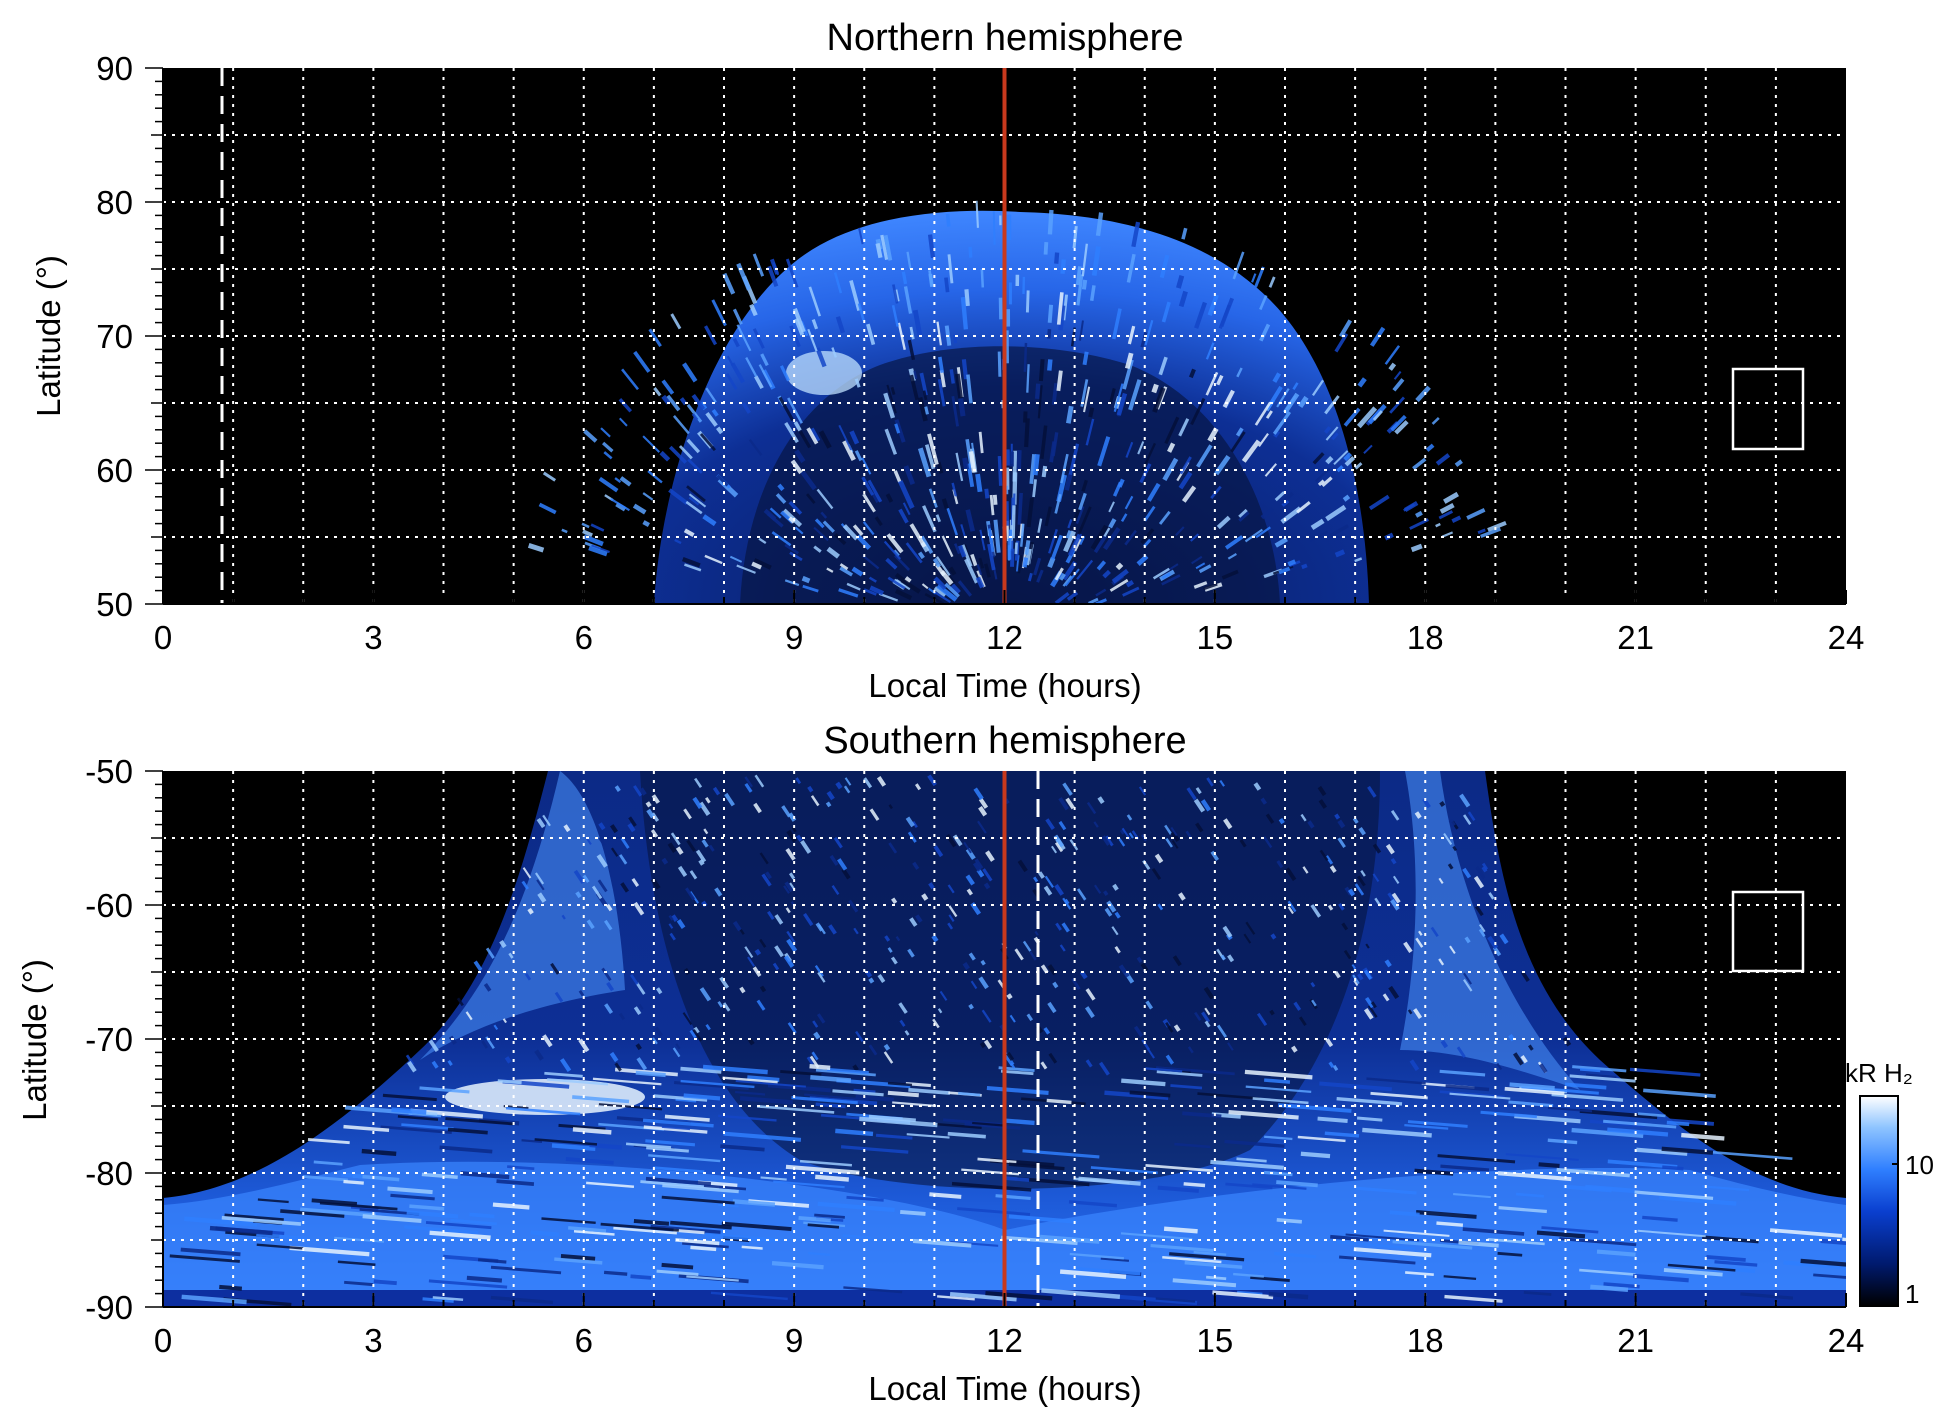 This screenshot has width=1950, height=1423. Describe the element at coordinates (1004, 741) in the screenshot. I see `south-title: Southern hemisphere` at that location.